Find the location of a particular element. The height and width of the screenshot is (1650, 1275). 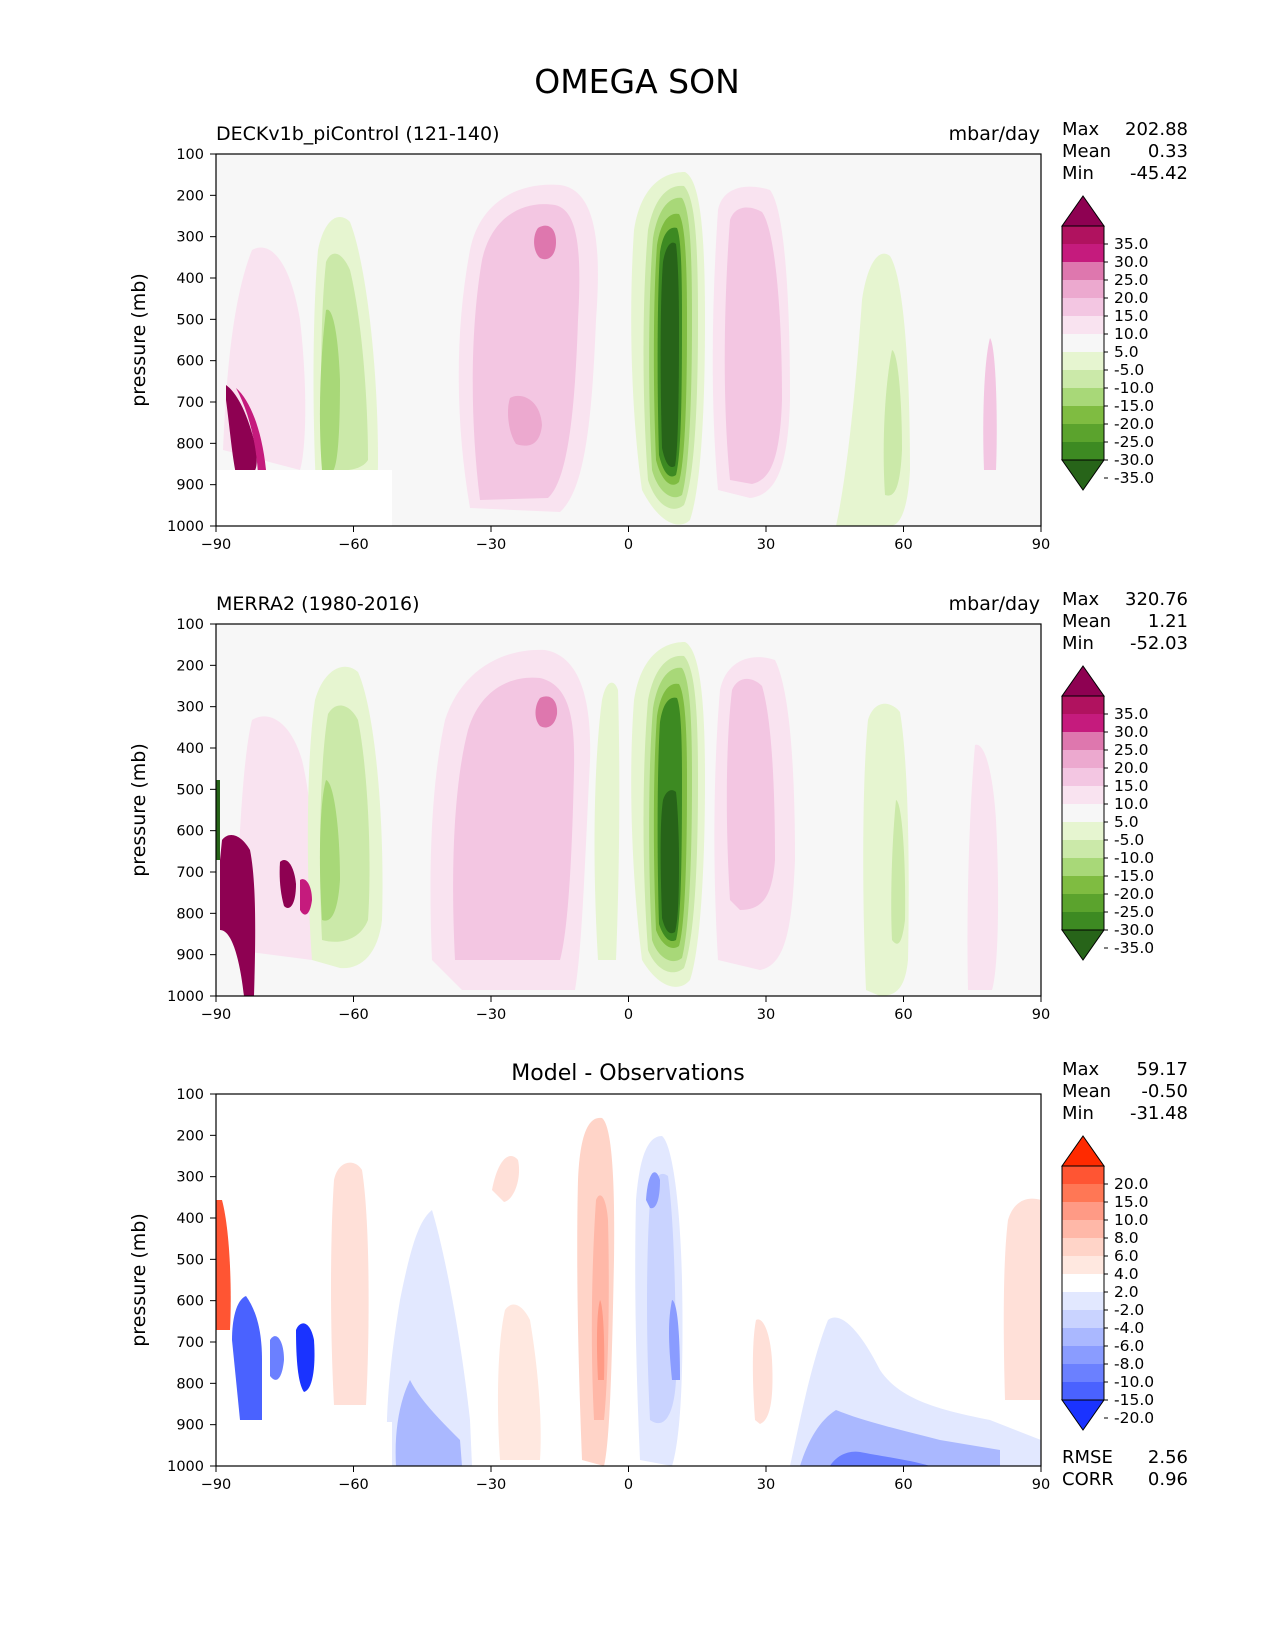

colorbar-label: -30.0 is located at coordinates (1134, 930).